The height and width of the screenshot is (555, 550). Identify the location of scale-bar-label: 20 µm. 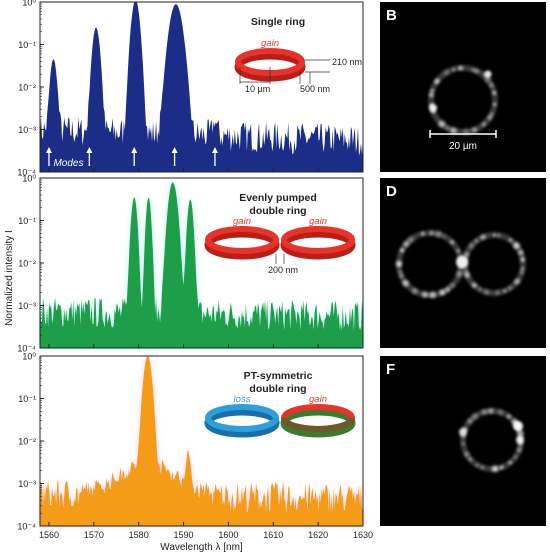
(463, 146).